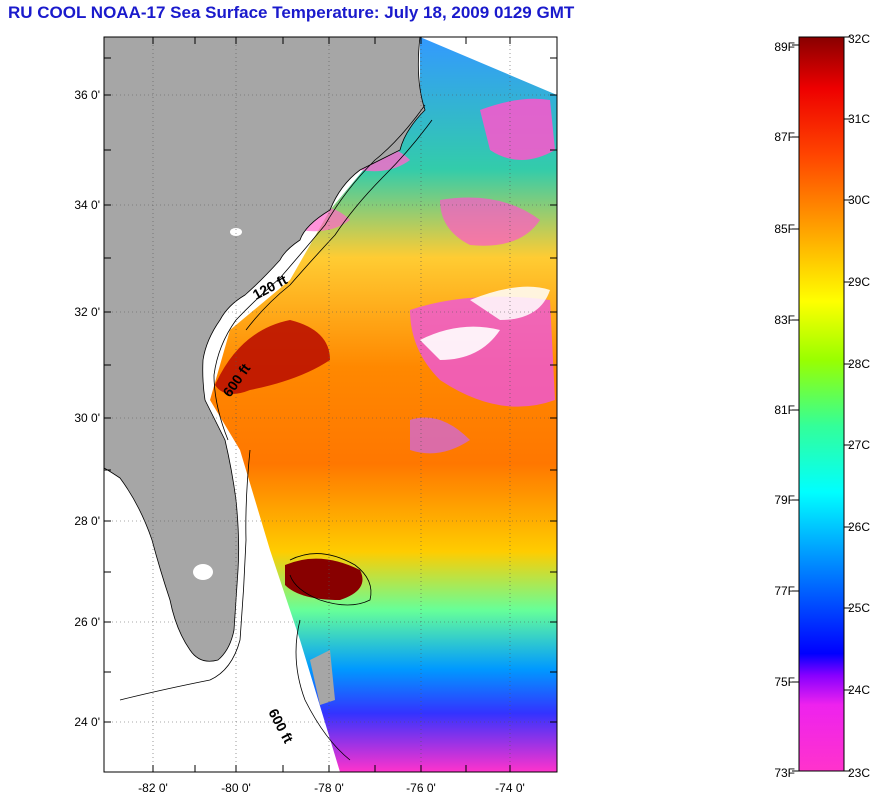 The image size is (881, 801). Describe the element at coordinates (859, 119) in the screenshot. I see `colorbar-c-label: 31C` at that location.